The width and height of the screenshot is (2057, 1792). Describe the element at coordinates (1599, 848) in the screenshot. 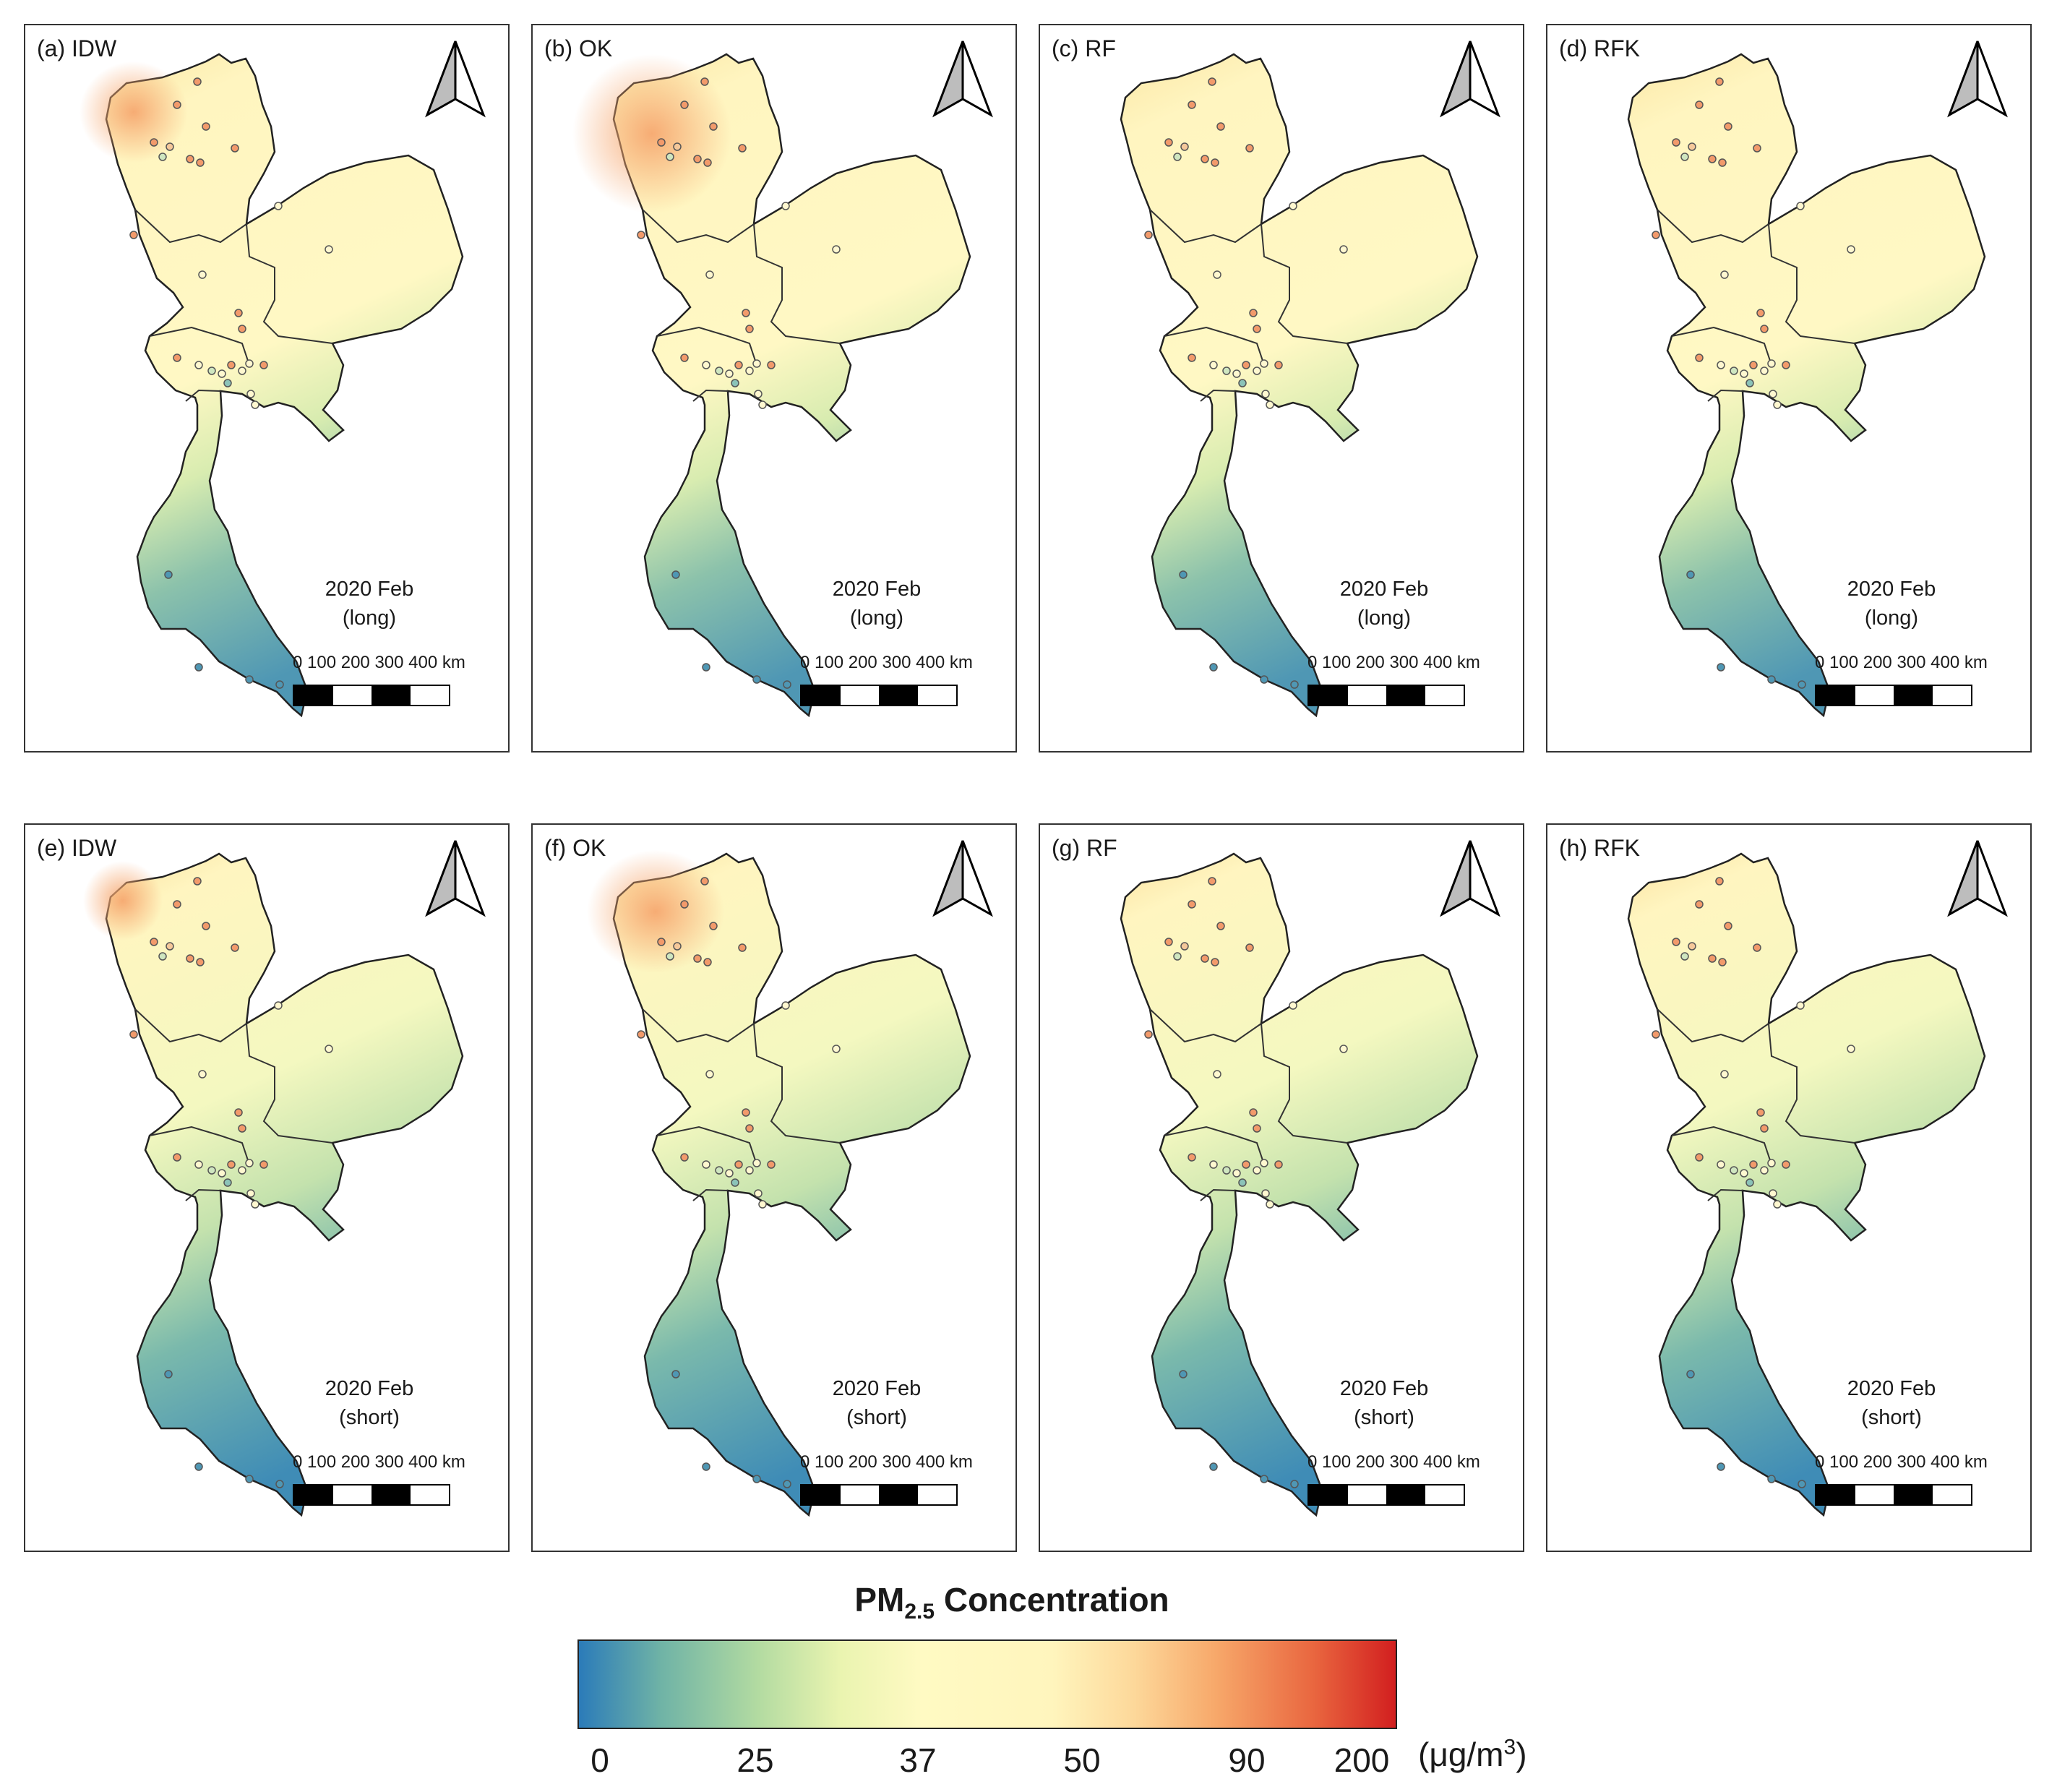

I see `panel-label: (h) RFK` at that location.